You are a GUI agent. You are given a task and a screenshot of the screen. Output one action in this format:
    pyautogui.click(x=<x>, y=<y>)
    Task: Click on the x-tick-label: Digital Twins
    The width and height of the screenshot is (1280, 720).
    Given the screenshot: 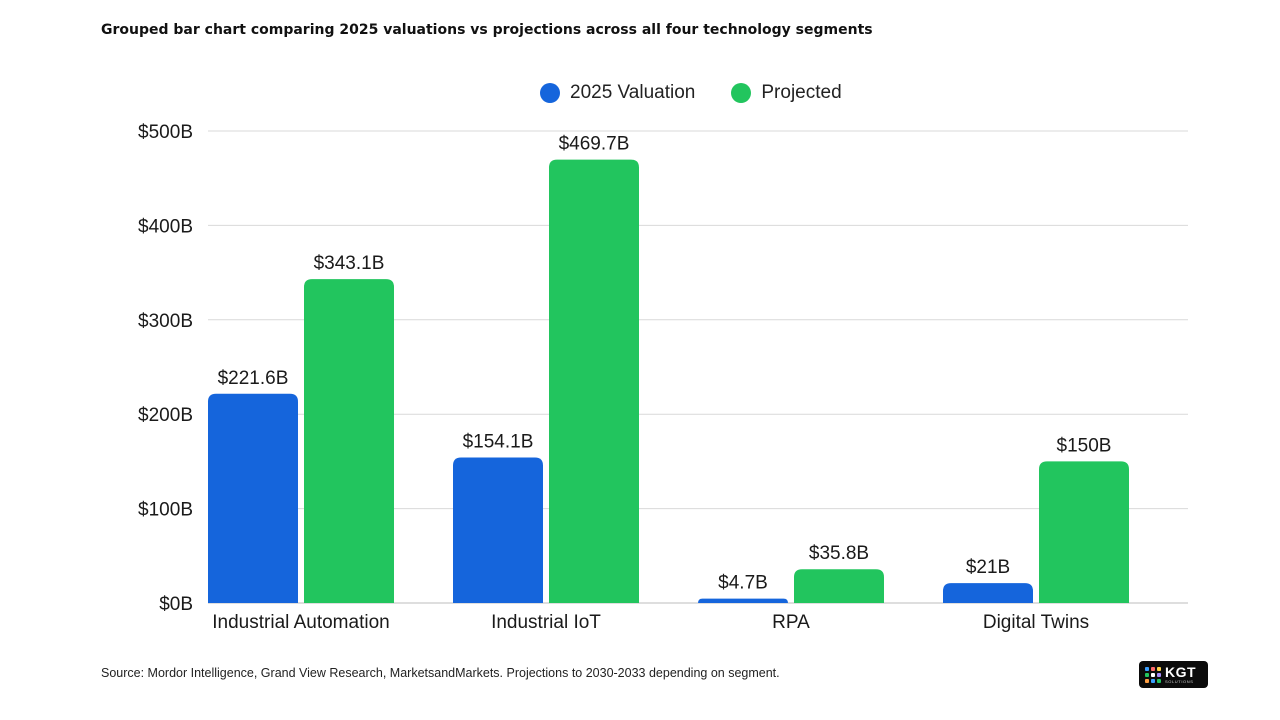 What is the action you would take?
    pyautogui.click(x=1036, y=622)
    